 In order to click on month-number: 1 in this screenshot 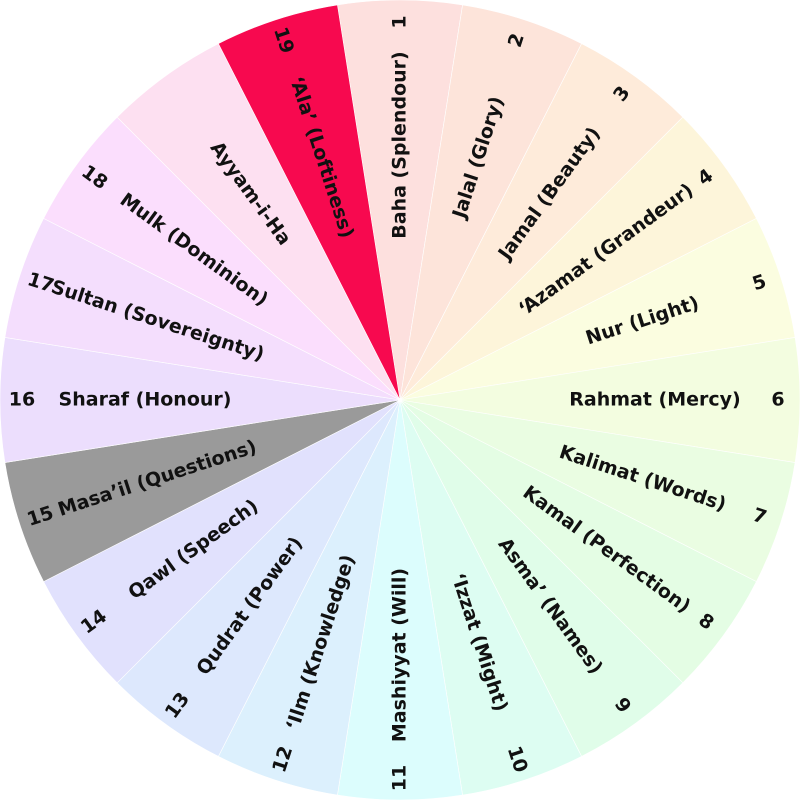, I will do `click(400, 21)`.